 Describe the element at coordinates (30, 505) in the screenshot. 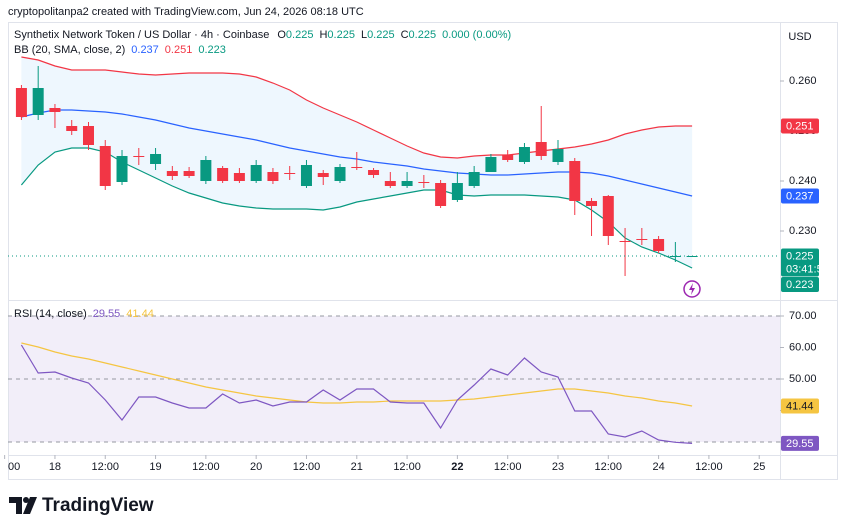

I see `logo-v` at that location.